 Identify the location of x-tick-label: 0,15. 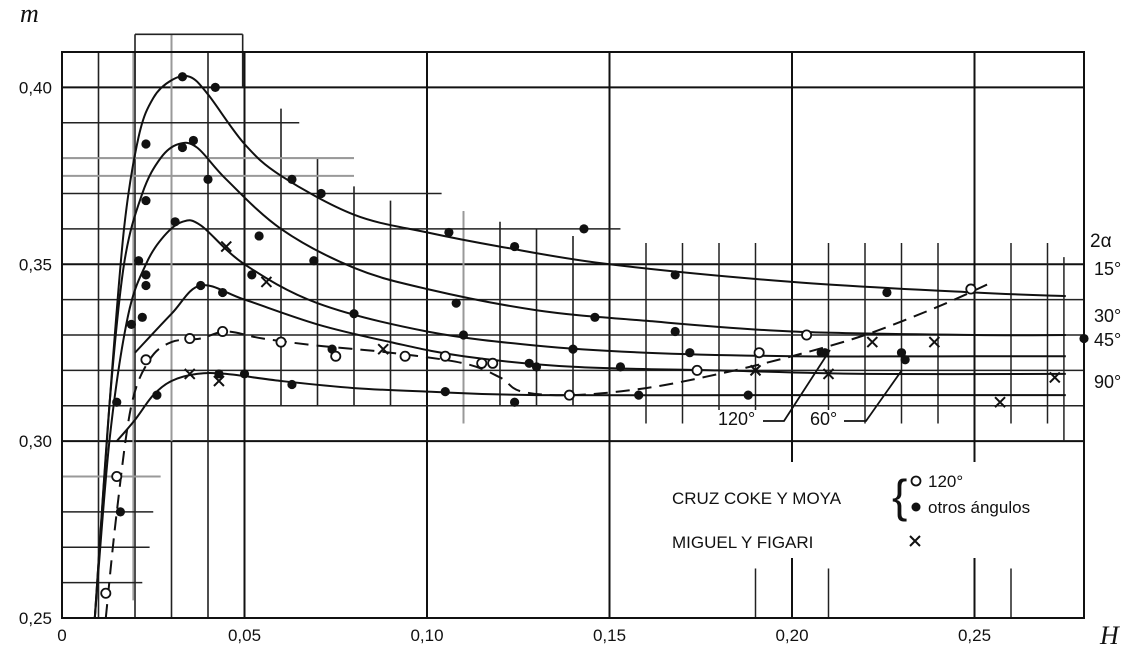
(609, 635).